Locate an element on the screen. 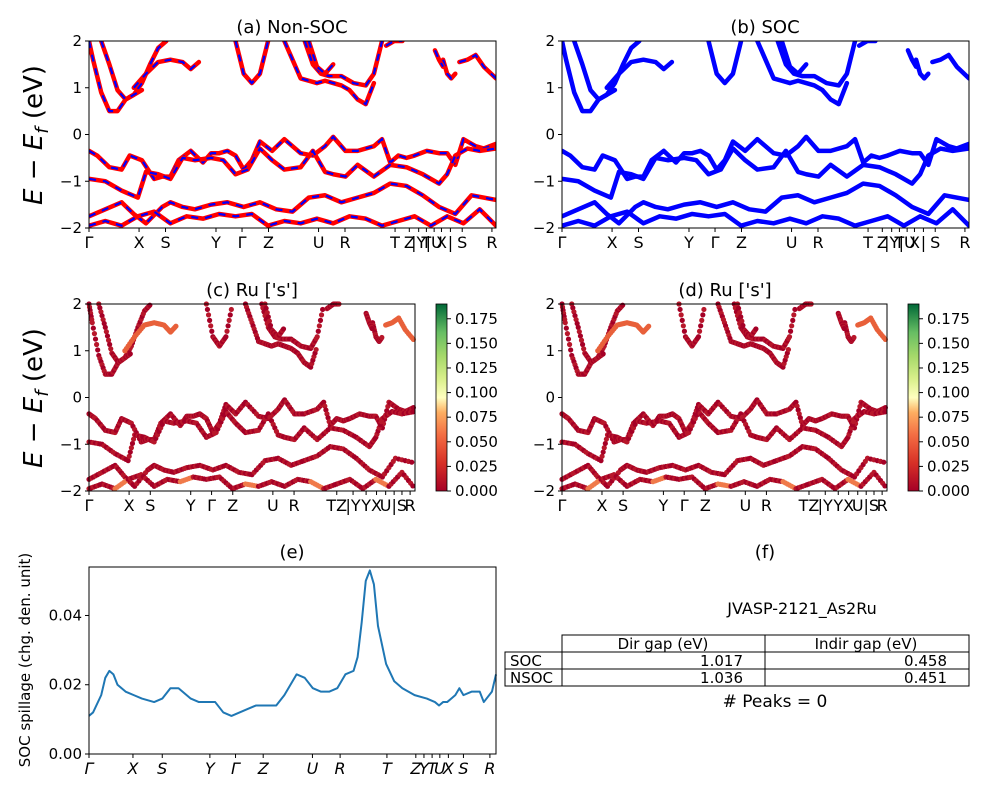  panel-e-xtick-label: Z is located at coordinates (263, 768).